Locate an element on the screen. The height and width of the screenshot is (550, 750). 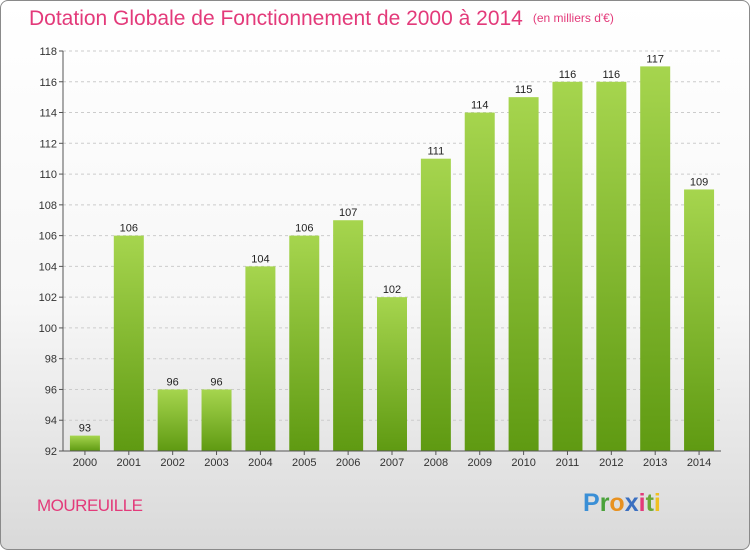
logo-letter: P is located at coordinates (591, 503).